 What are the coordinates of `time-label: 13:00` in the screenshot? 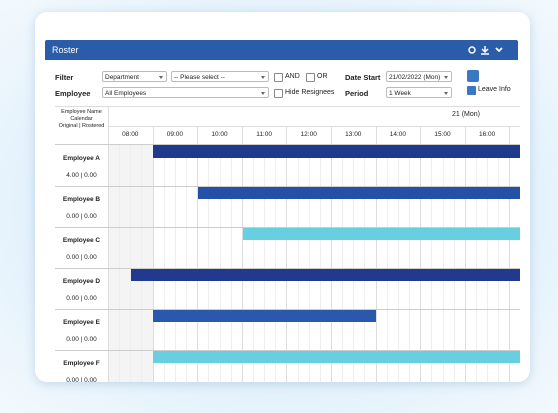 It's located at (353, 134).